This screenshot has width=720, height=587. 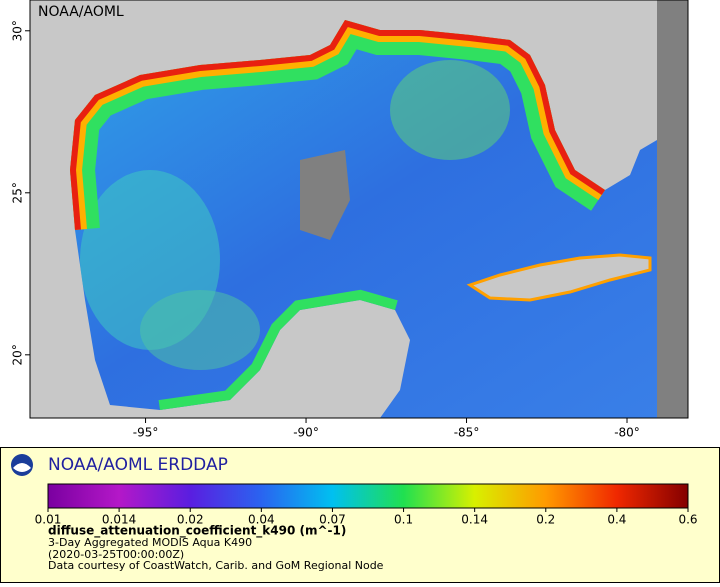 I want to click on colorbar-tick-label: 0.1, so click(x=403, y=520).